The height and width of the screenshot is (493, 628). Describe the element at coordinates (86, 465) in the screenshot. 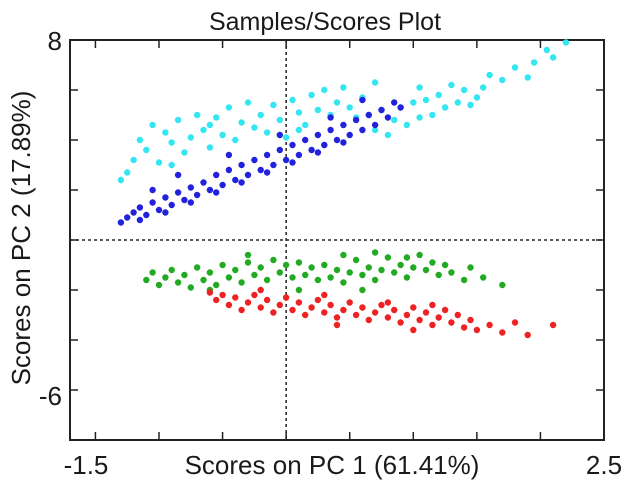

I see `x-tick-label-min: -1.5` at that location.